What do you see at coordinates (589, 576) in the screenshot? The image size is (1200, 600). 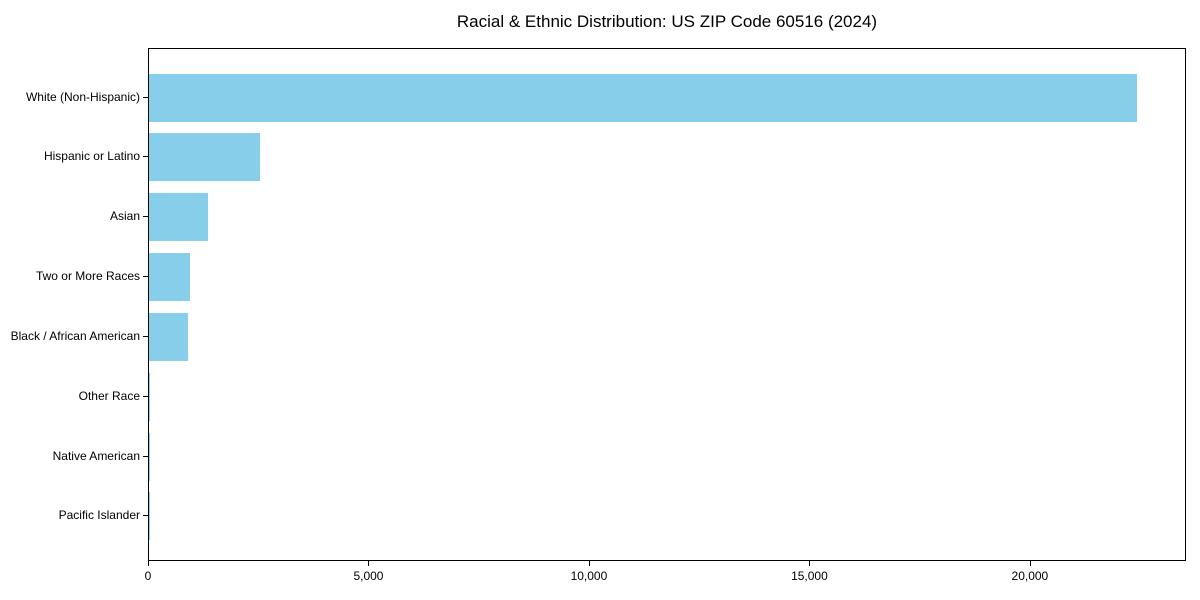 I see `x-tick-label: 10,000` at bounding box center [589, 576].